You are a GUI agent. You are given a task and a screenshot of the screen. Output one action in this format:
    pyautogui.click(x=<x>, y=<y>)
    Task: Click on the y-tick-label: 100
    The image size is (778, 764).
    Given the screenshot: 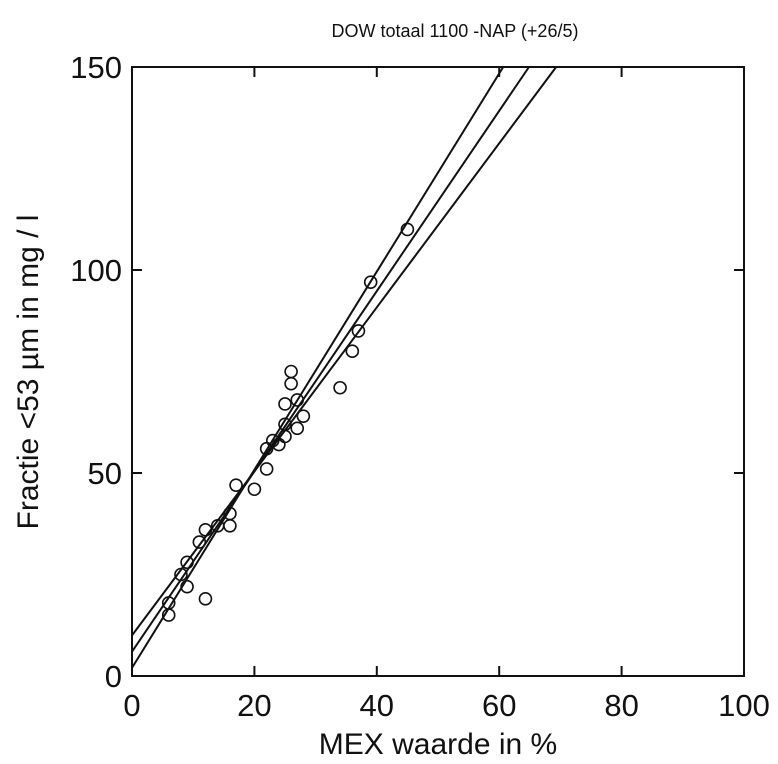 What is the action you would take?
    pyautogui.click(x=96, y=270)
    